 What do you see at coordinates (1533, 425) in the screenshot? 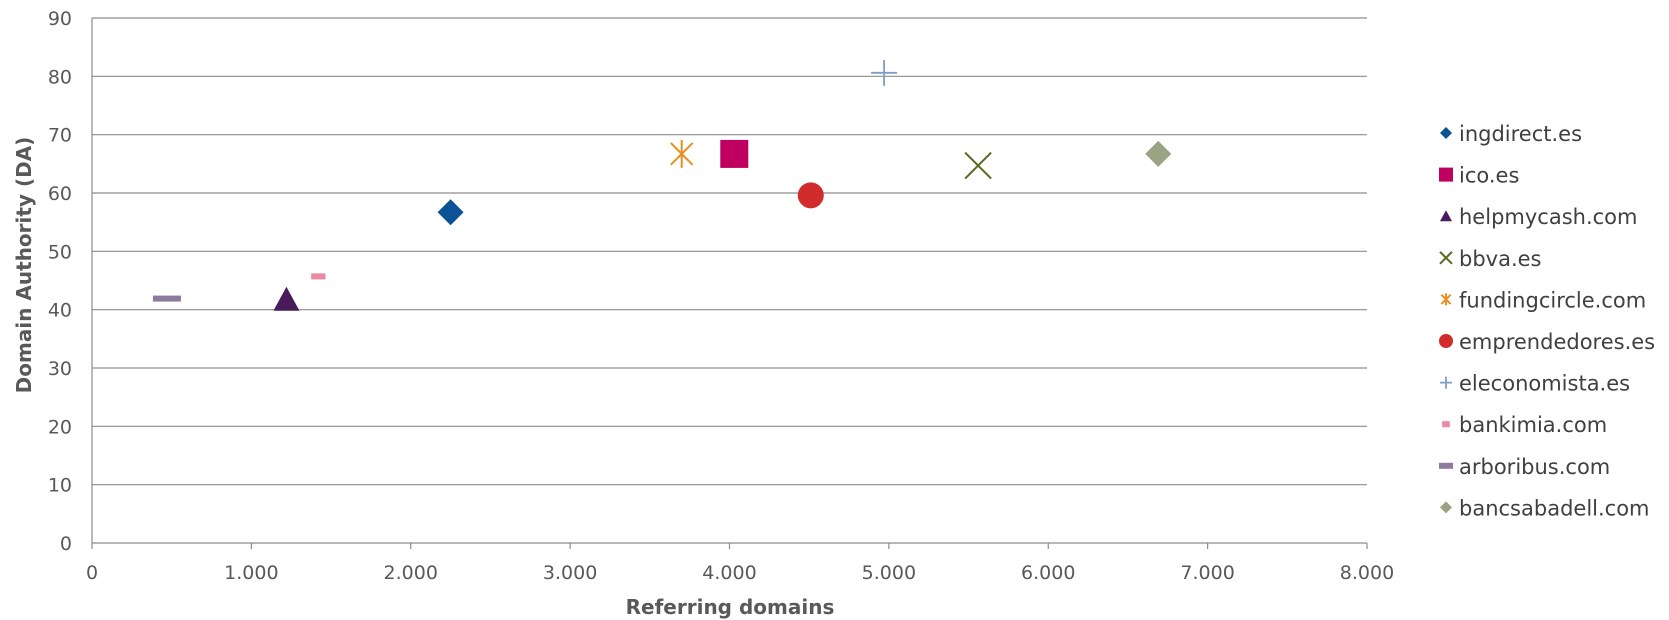
I see `legend-label: bankimia.com` at bounding box center [1533, 425].